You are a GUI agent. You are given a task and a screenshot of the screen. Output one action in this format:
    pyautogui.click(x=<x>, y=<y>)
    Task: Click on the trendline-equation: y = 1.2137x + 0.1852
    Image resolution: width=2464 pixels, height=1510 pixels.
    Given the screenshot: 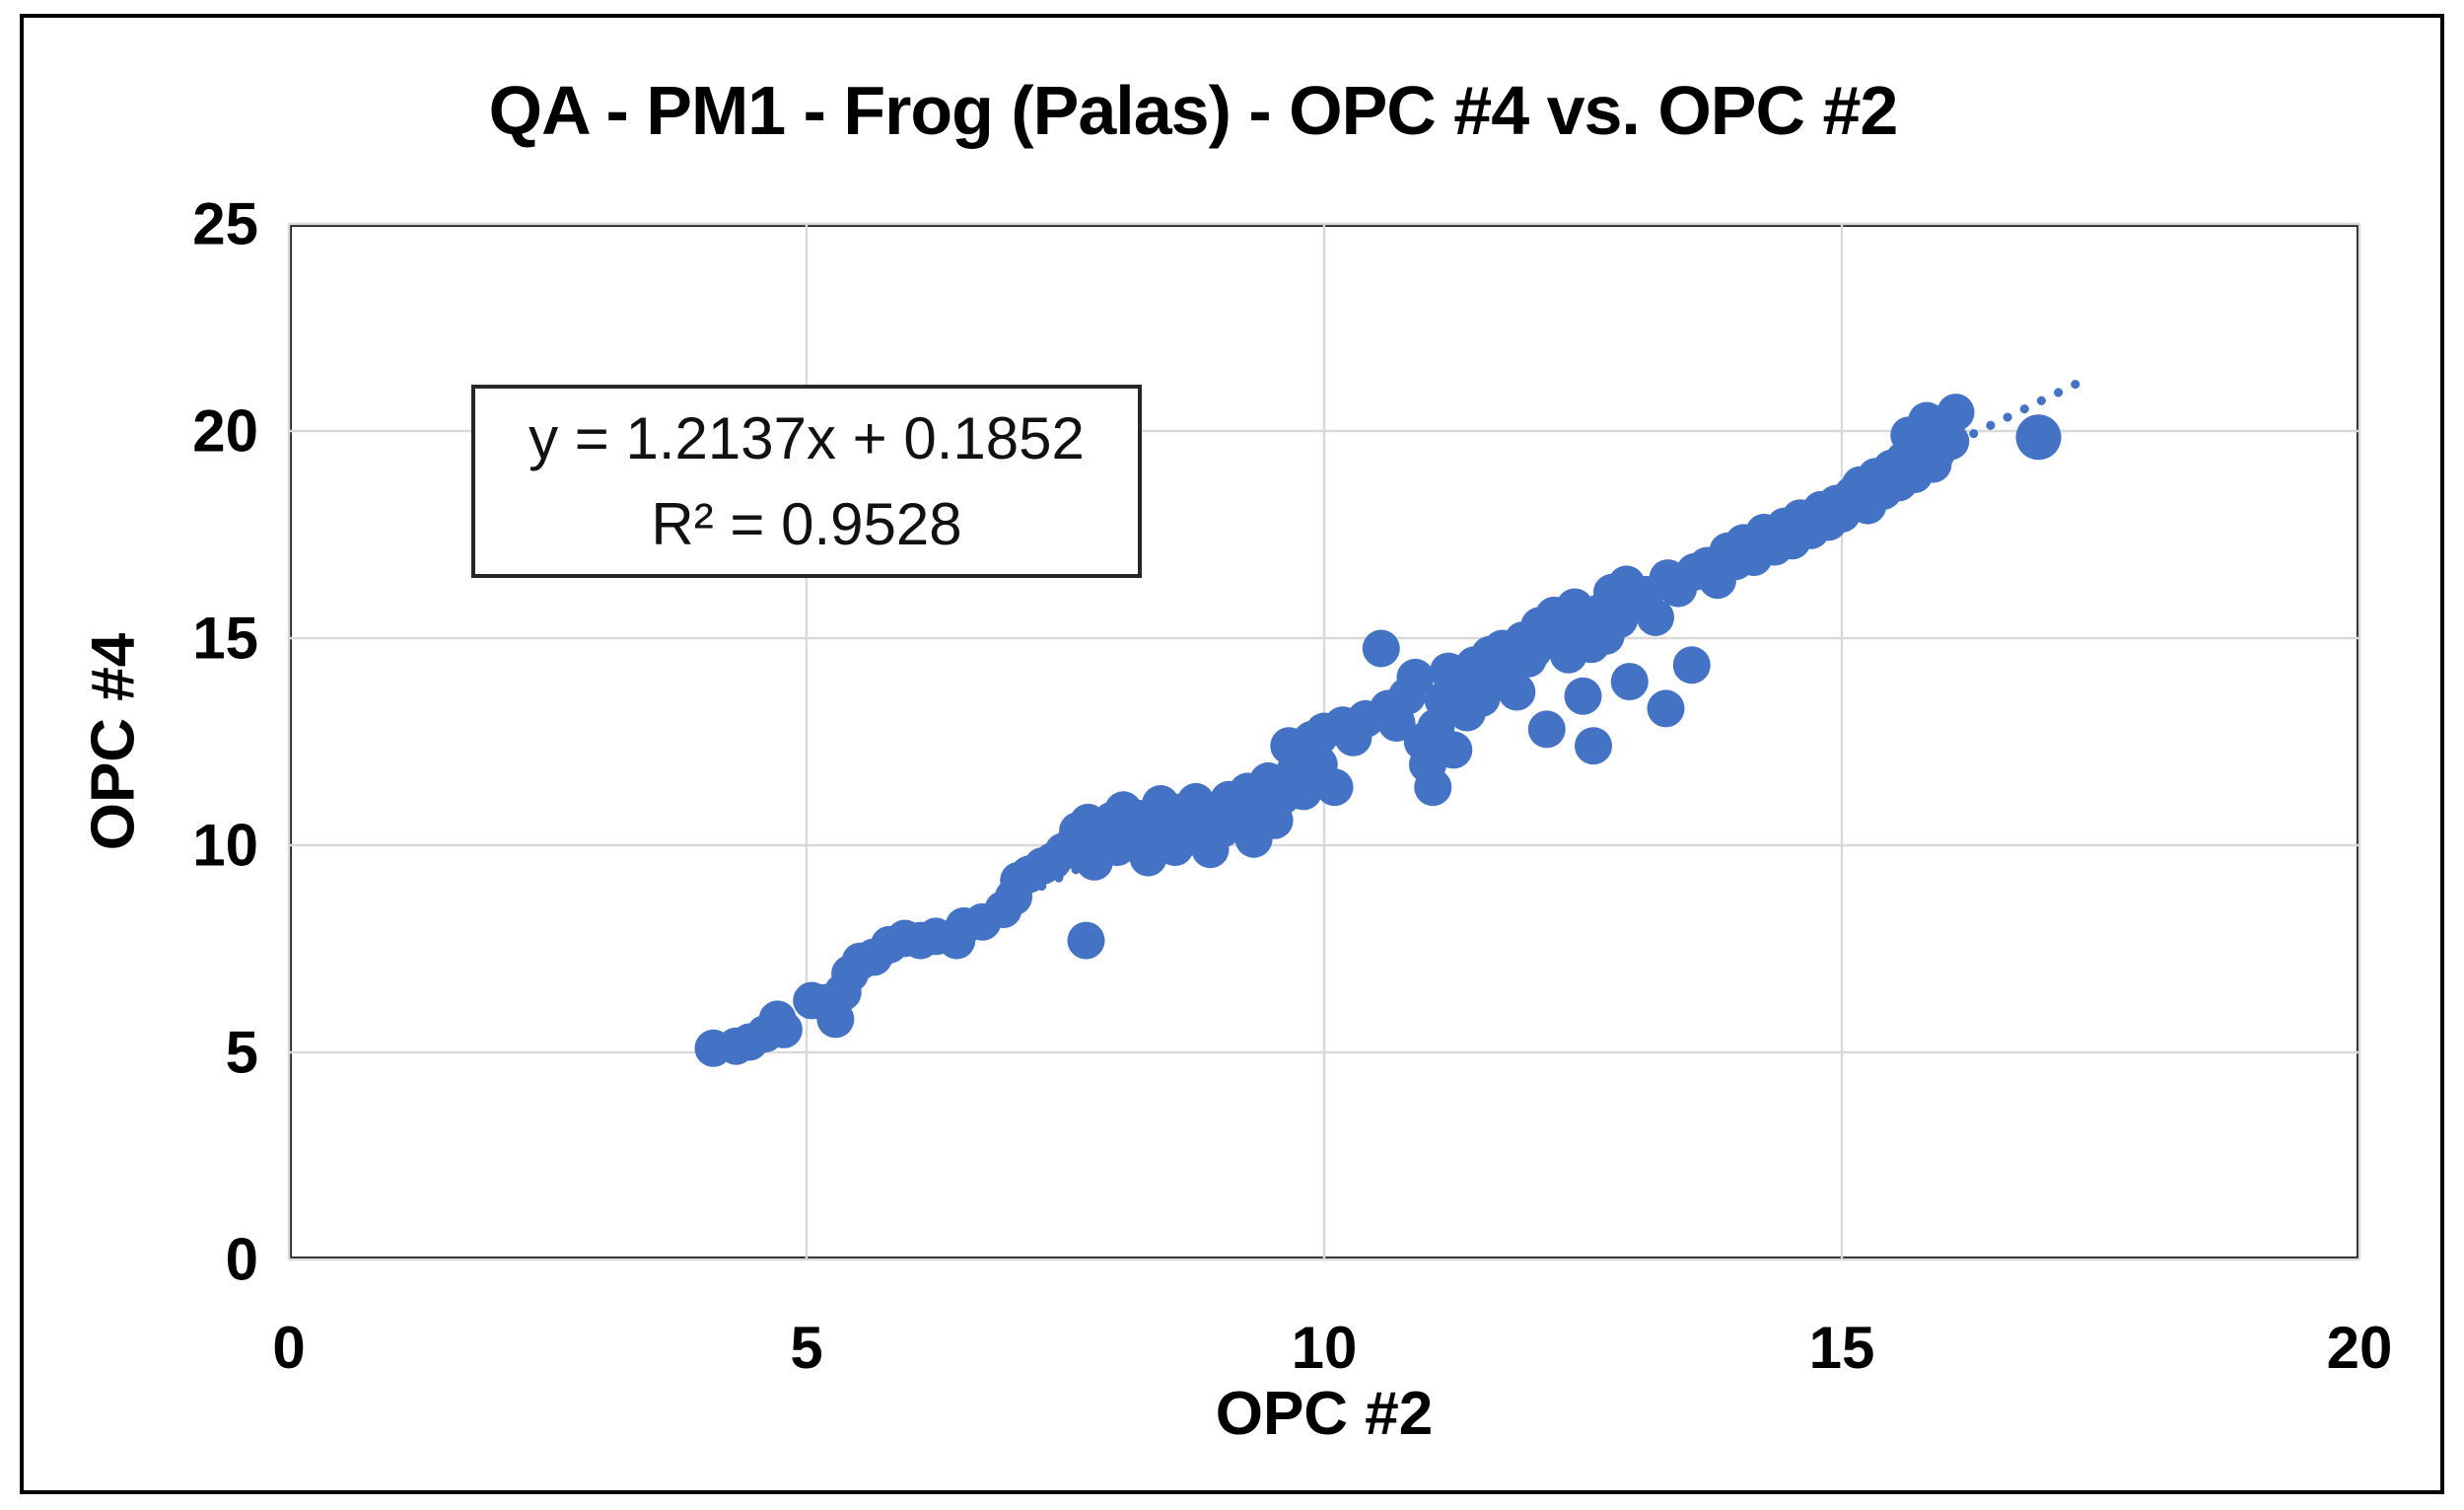 What is the action you would take?
    pyautogui.click(x=806, y=438)
    